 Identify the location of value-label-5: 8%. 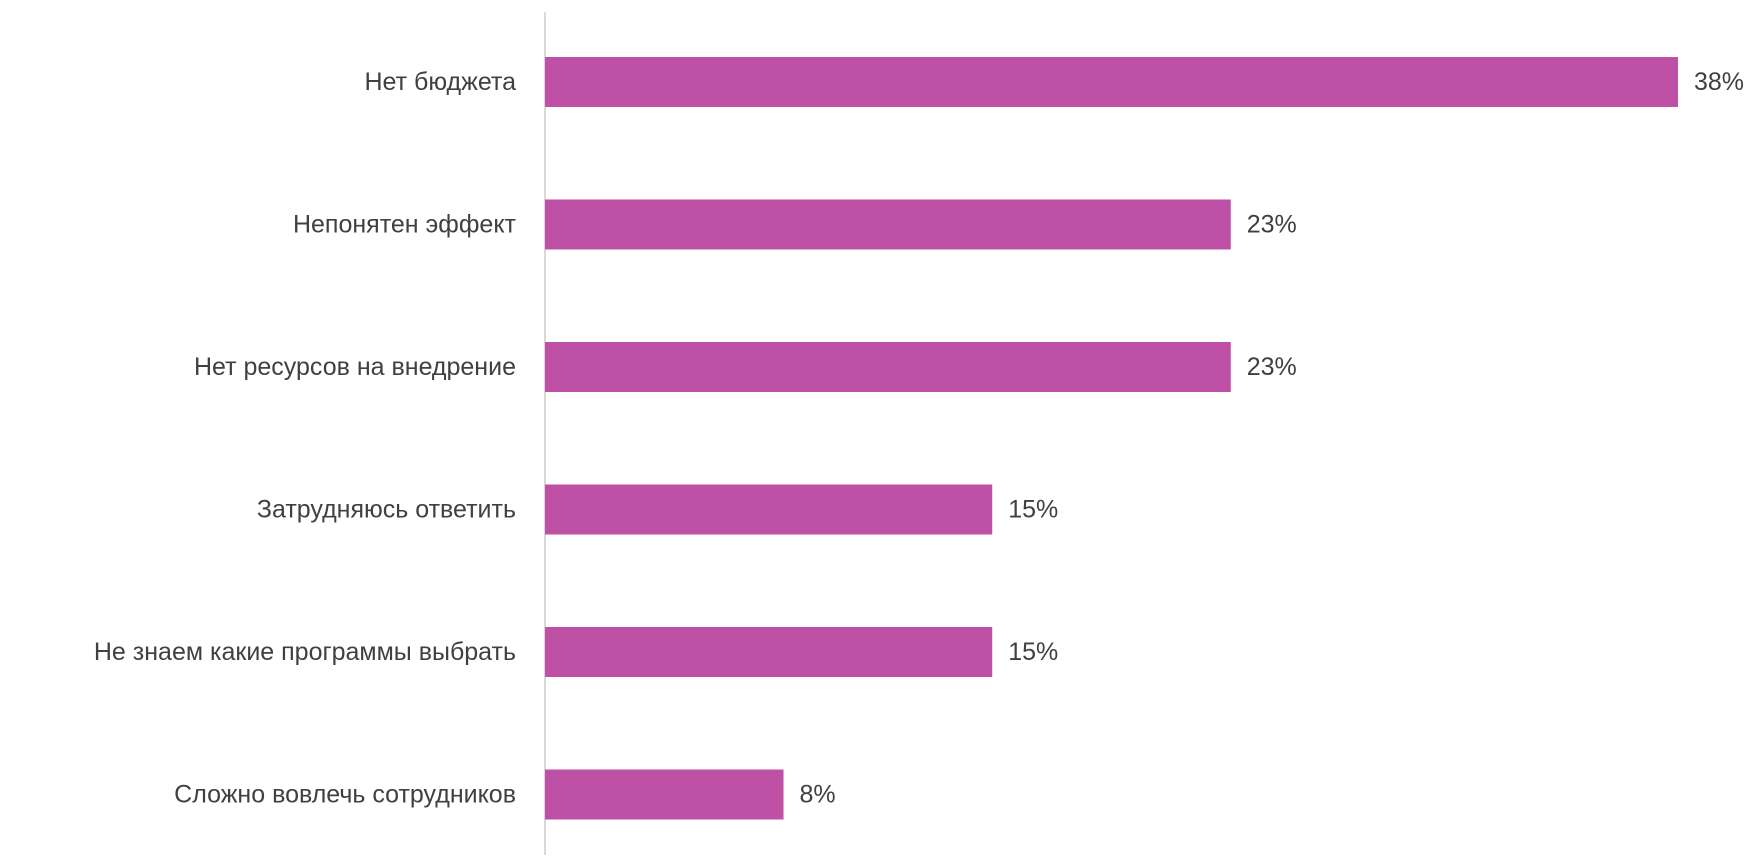
(818, 795).